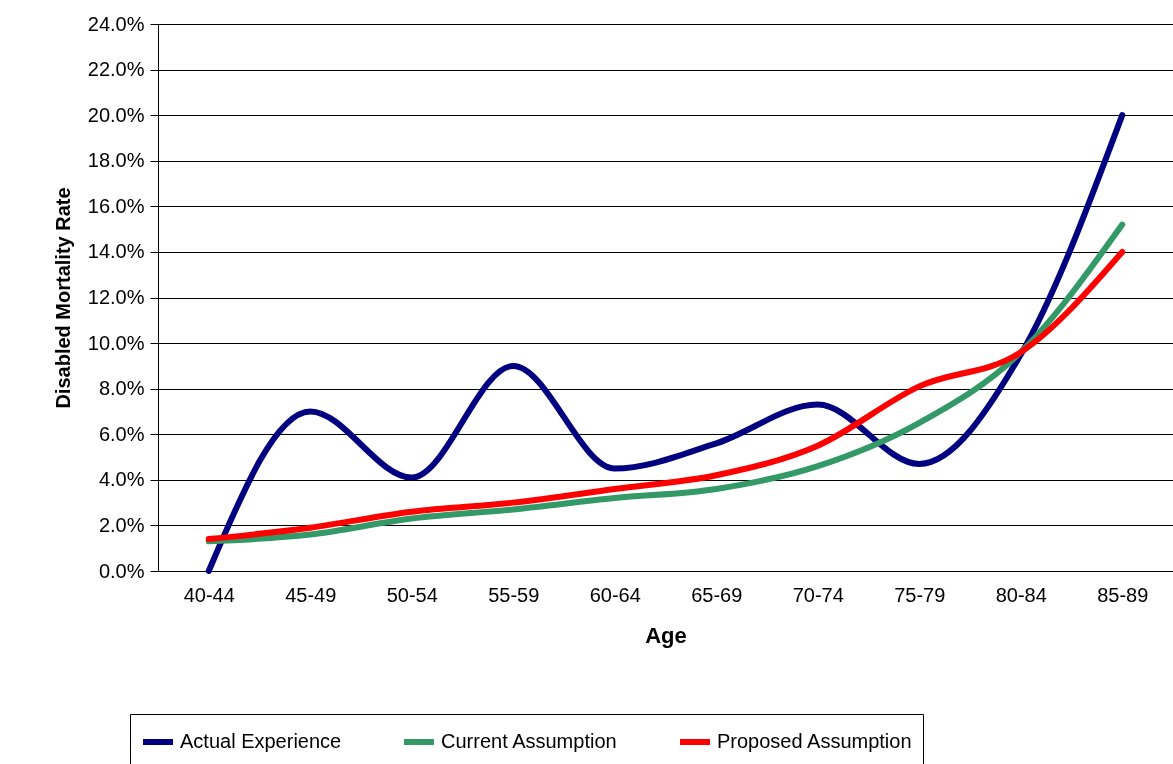 Image resolution: width=1173 pixels, height=764 pixels. I want to click on y-tick-label: 6.0%, so click(121, 433).